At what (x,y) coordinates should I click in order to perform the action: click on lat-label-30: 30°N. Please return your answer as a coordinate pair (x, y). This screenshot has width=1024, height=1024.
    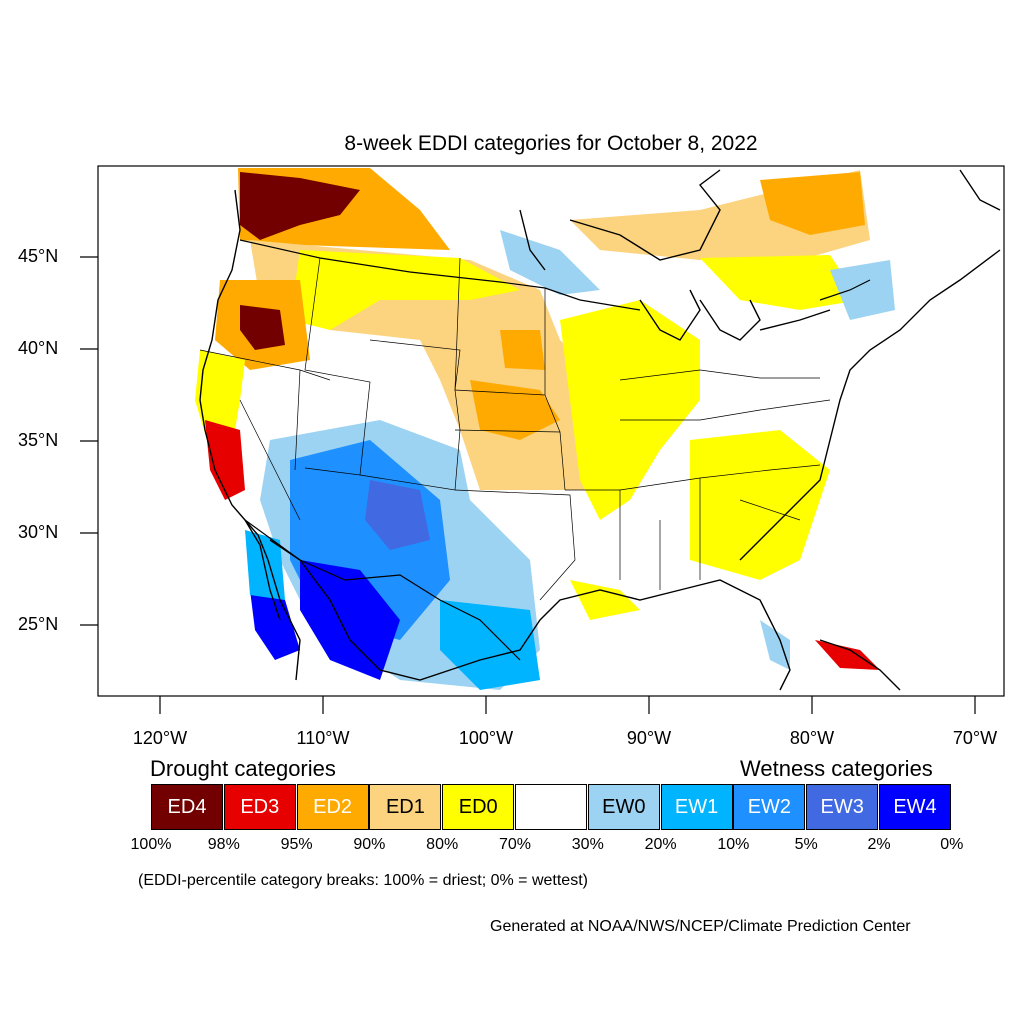
    Looking at the image, I should click on (38, 532).